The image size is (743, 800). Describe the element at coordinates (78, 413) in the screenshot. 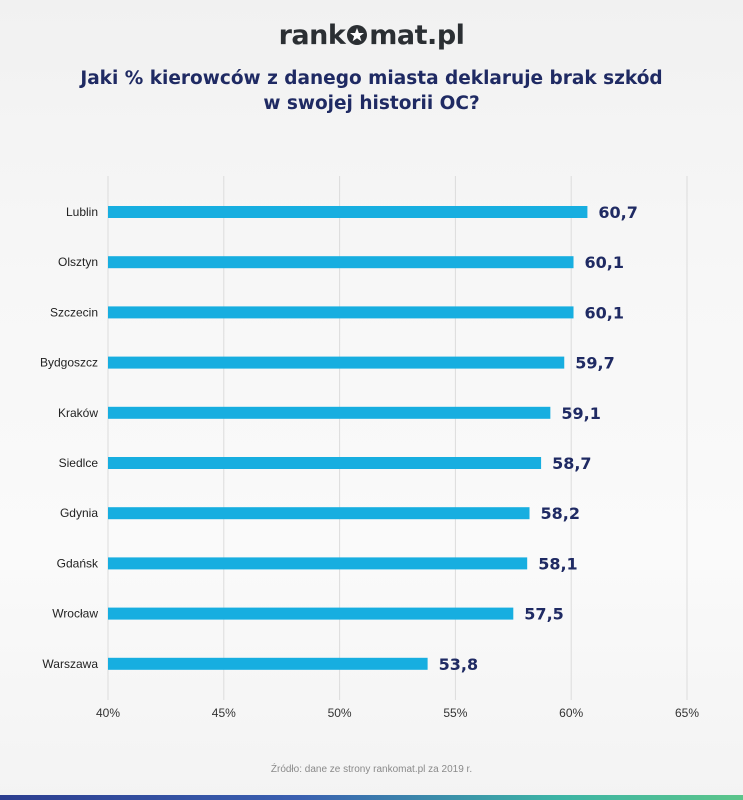

I see `category-label: Kraków` at that location.